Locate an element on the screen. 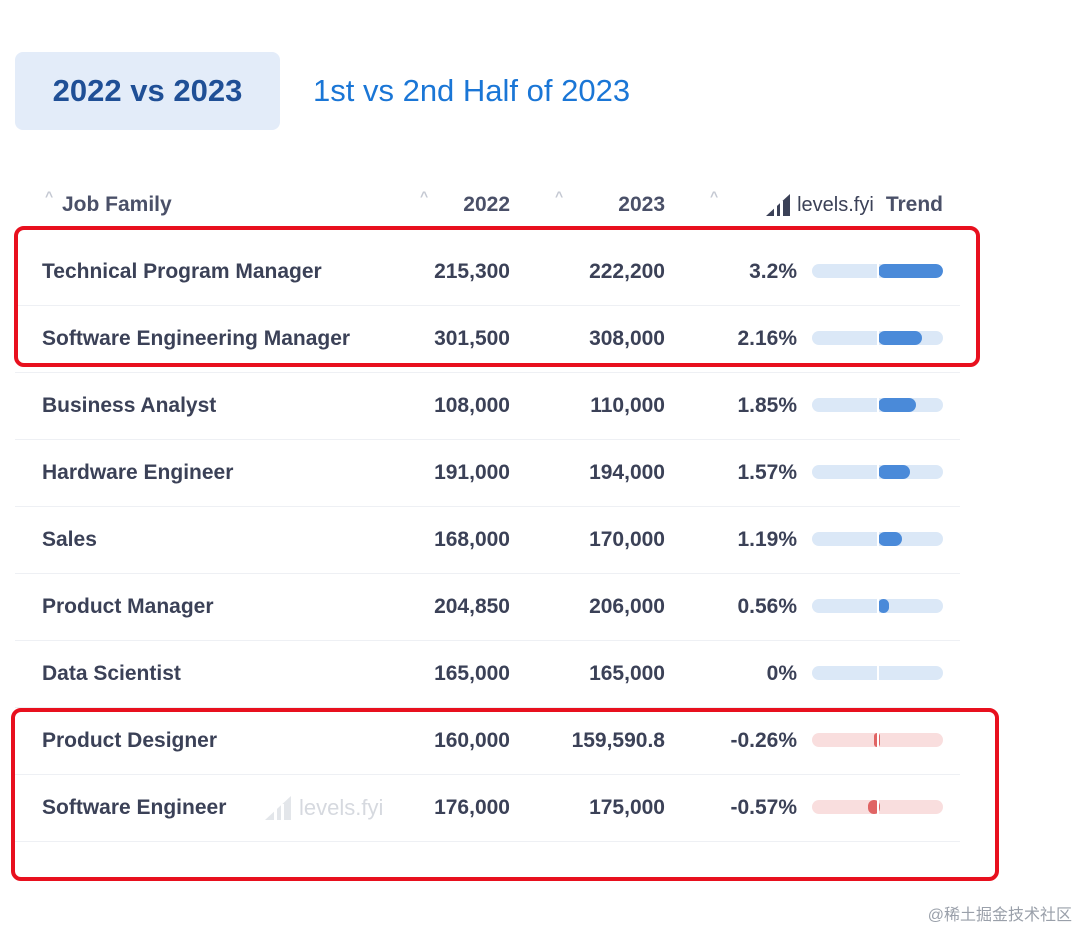 The height and width of the screenshot is (931, 1080). table-row: Hardware Engineer 191,000 194,000 1.57% is located at coordinates (487, 473).